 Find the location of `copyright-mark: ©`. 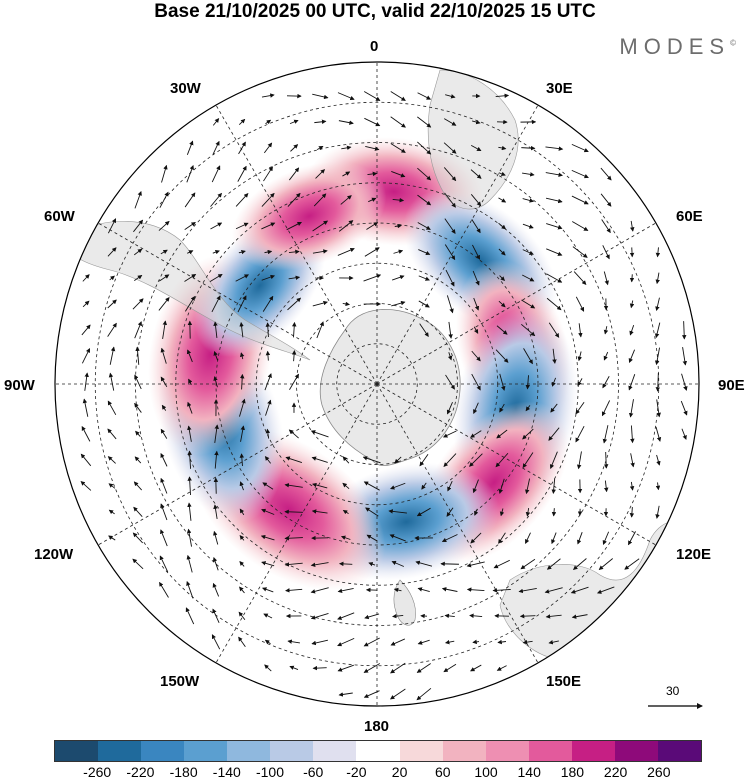

copyright-mark: © is located at coordinates (733, 43).